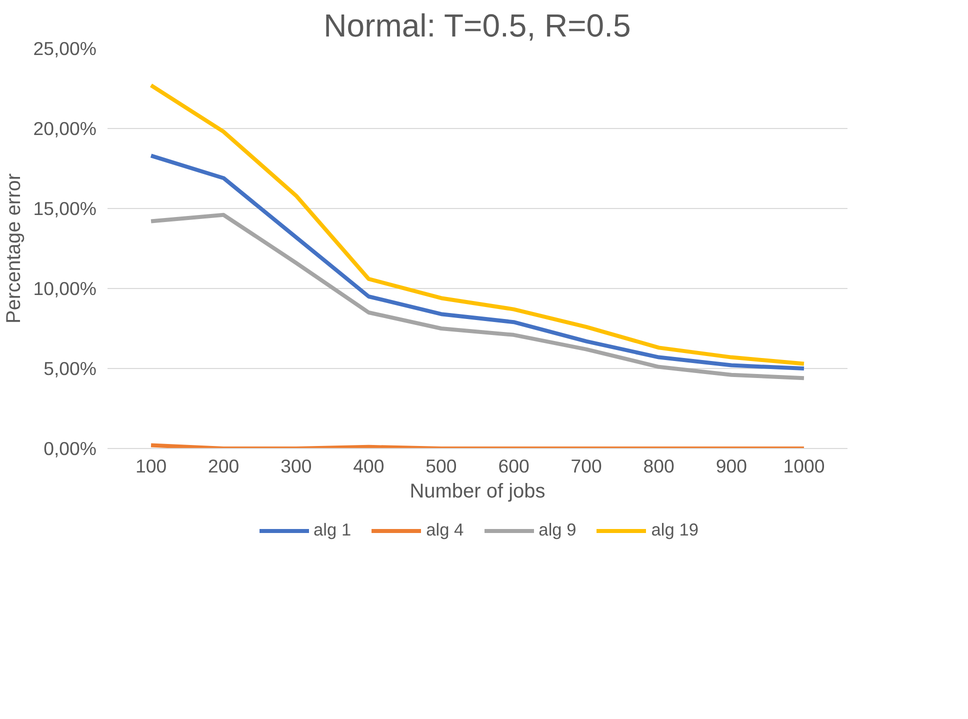 Image resolution: width=968 pixels, height=719 pixels. Describe the element at coordinates (65, 128) in the screenshot. I see `y-tick-label: 20,00%` at that location.